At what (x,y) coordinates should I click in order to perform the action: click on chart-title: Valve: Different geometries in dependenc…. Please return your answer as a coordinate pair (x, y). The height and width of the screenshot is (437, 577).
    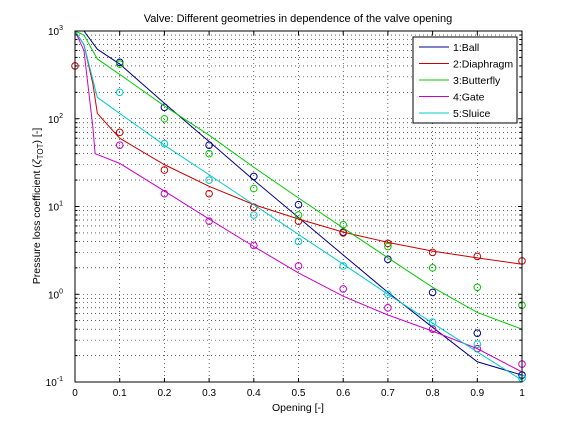
    Looking at the image, I should click on (298, 19).